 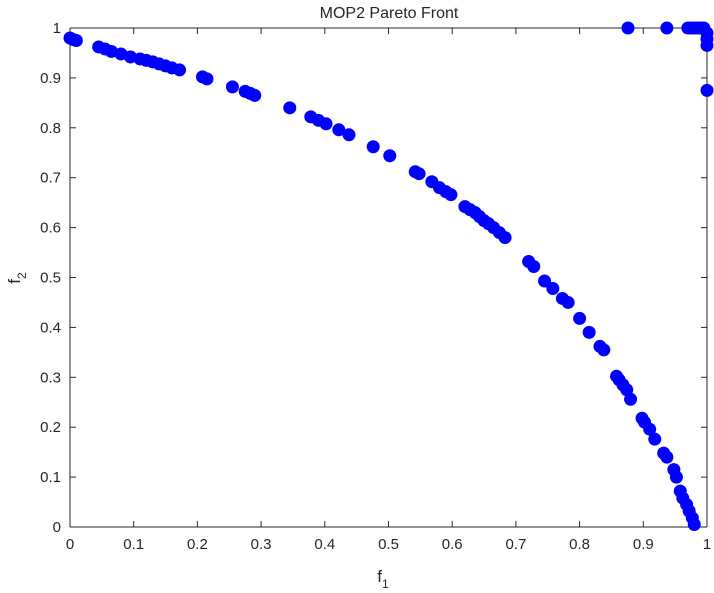 What do you see at coordinates (50, 278) in the screenshot?
I see `y-tick-label: 0.5` at bounding box center [50, 278].